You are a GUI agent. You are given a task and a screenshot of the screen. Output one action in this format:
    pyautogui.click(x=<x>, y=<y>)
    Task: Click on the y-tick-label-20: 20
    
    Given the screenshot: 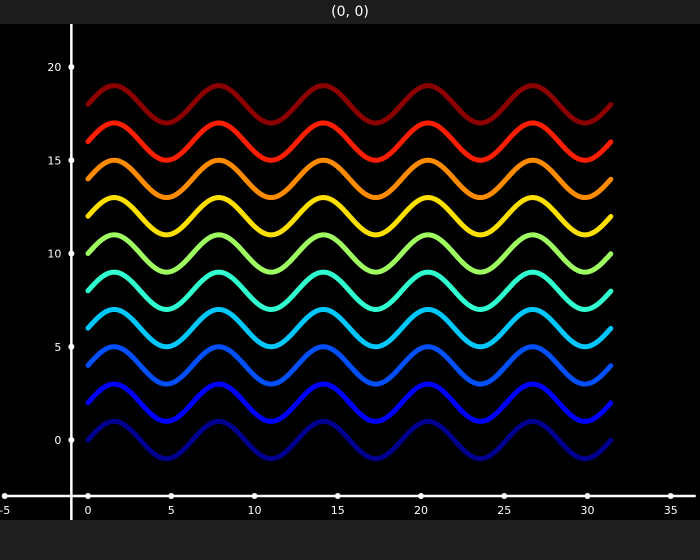 What is the action you would take?
    pyautogui.click(x=54, y=67)
    